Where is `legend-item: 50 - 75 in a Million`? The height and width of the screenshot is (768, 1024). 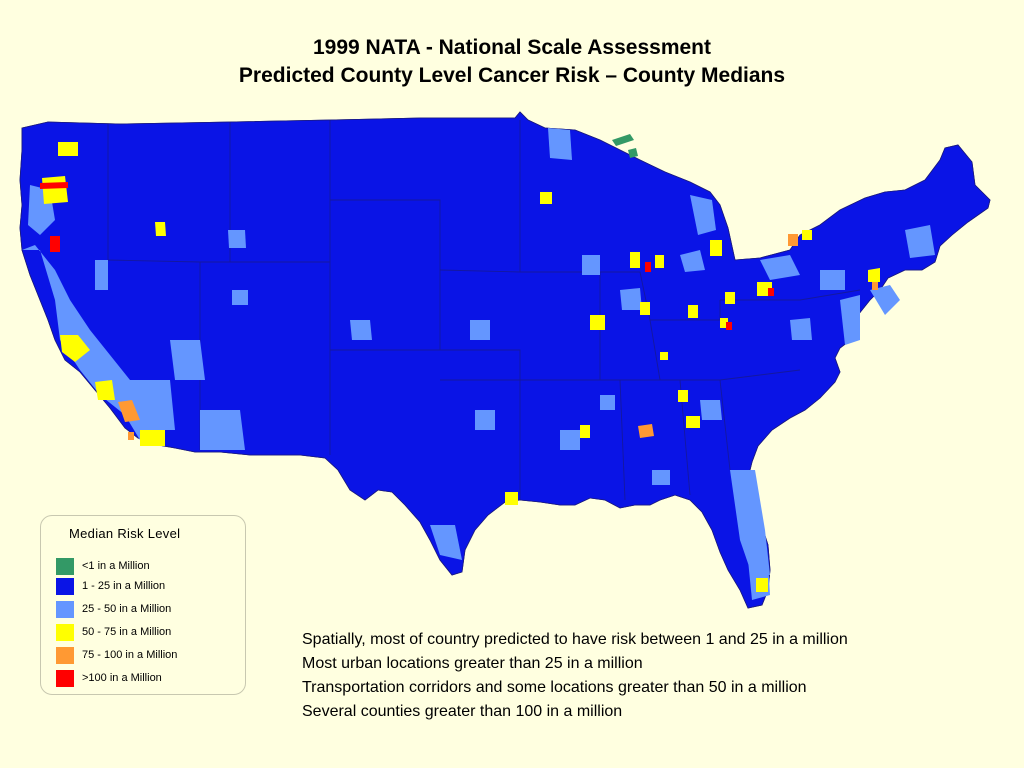 legend-item: 50 - 75 in a Million is located at coordinates (113, 632).